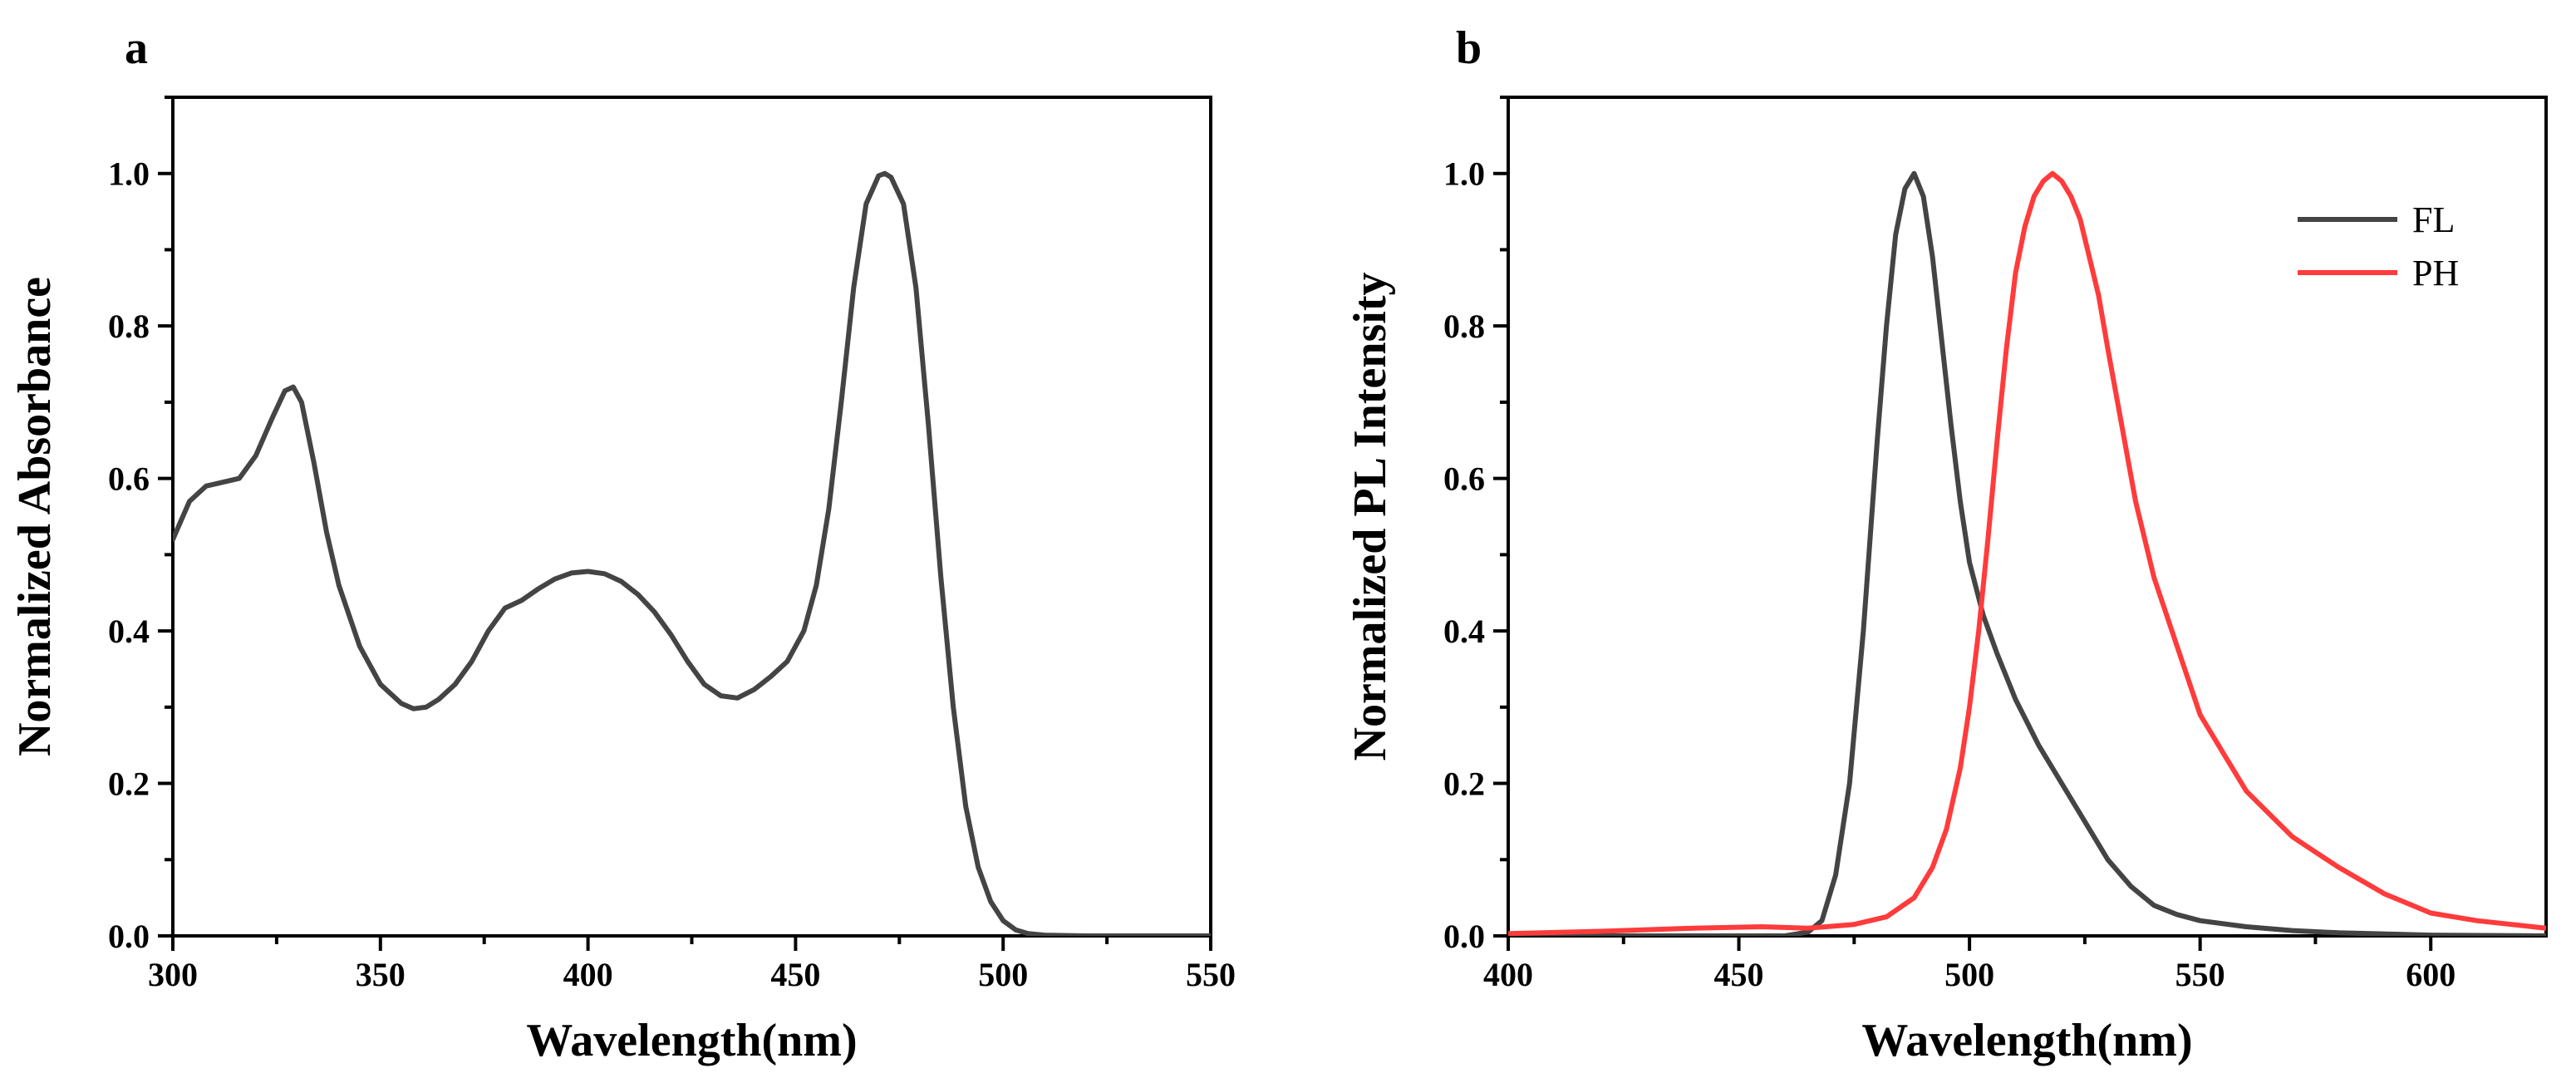 Image resolution: width=2576 pixels, height=1083 pixels. I want to click on panel-a-x-tick-label: 500, so click(1003, 974).